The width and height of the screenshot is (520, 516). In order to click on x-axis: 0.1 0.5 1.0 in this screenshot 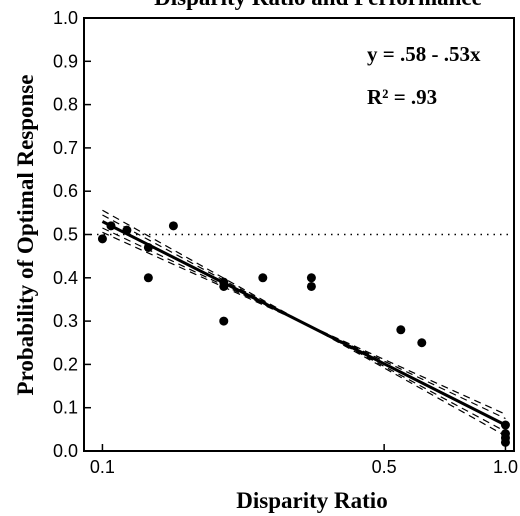, I will do `click(304, 460)`.